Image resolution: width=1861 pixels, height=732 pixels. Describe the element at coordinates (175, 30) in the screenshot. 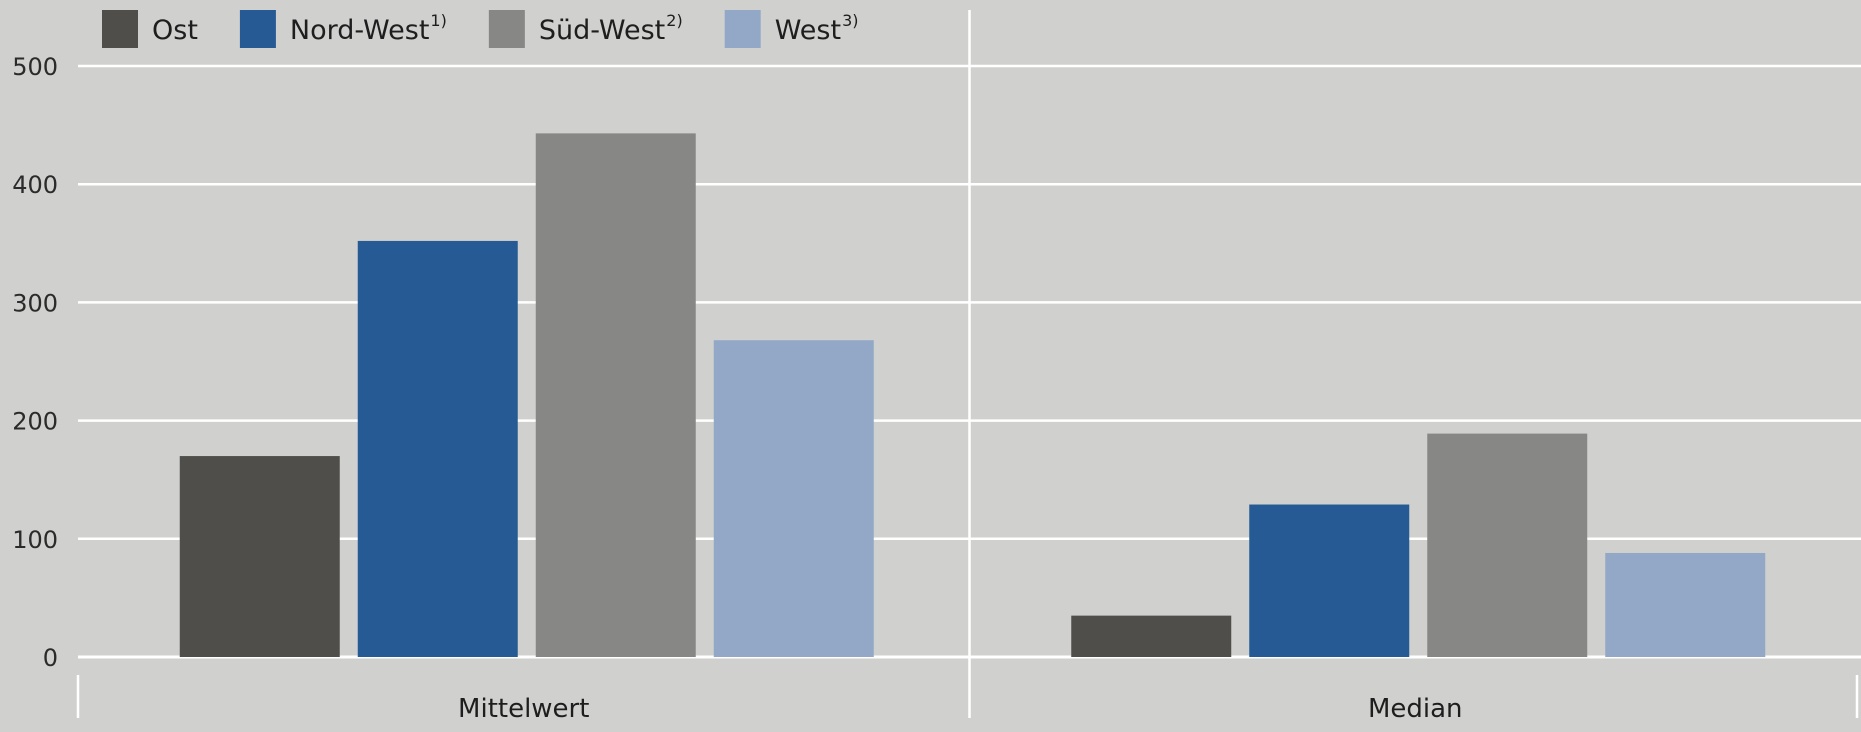

I see `legend-label: Ost` at that location.